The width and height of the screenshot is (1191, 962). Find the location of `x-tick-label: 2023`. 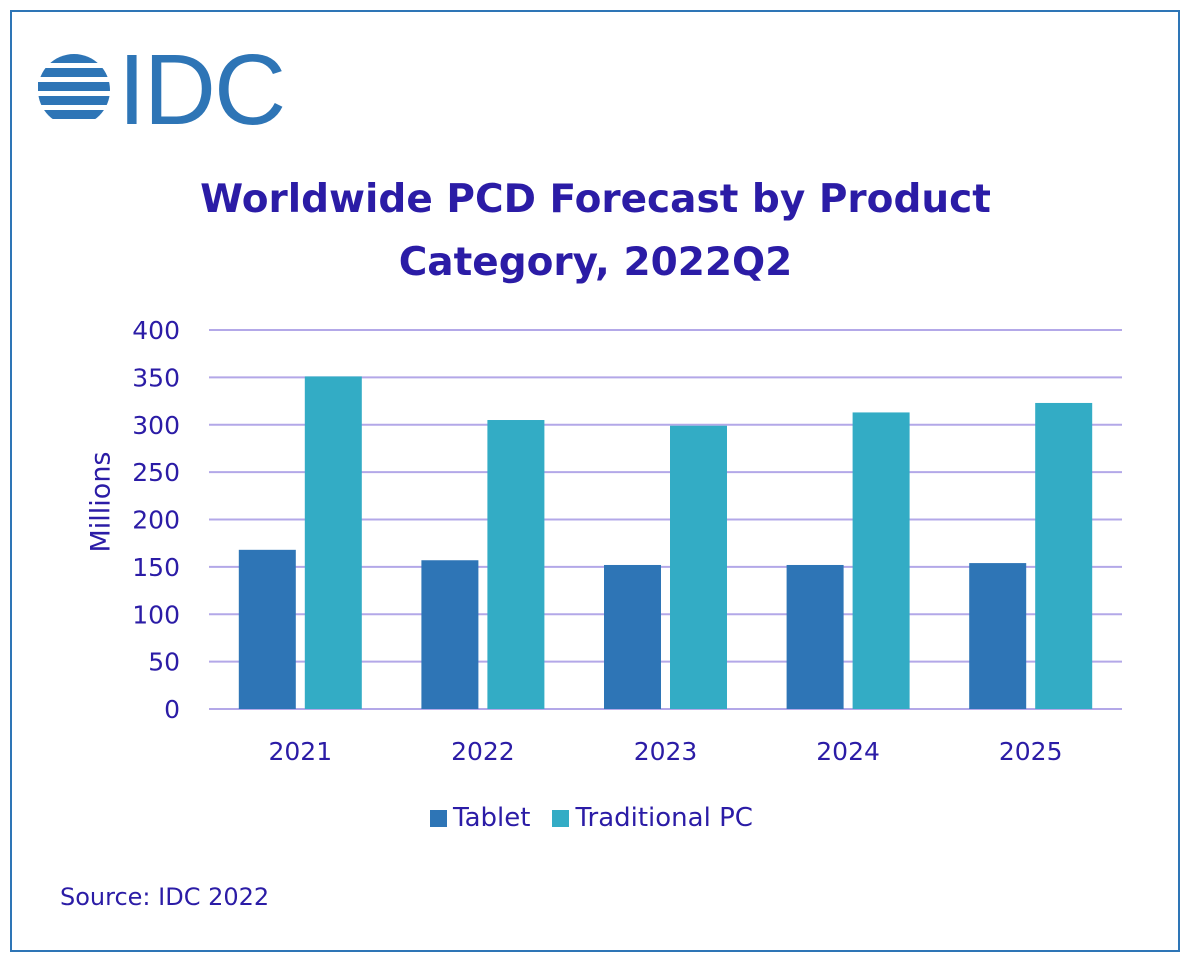

x-tick-label: 2023 is located at coordinates (666, 751).